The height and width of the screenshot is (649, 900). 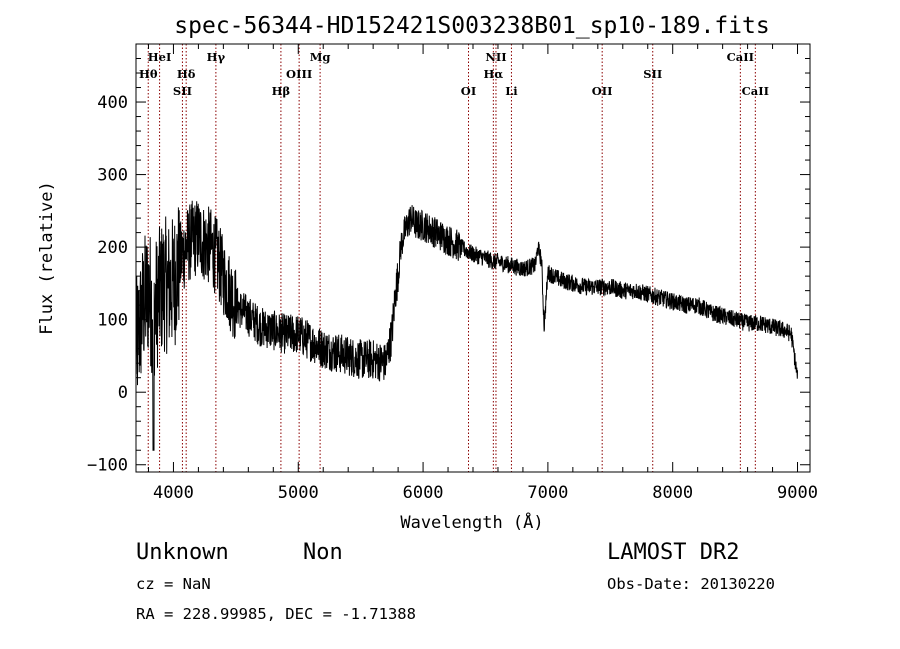 I want to click on survey-label: LAMOST DR2, so click(x=673, y=552).